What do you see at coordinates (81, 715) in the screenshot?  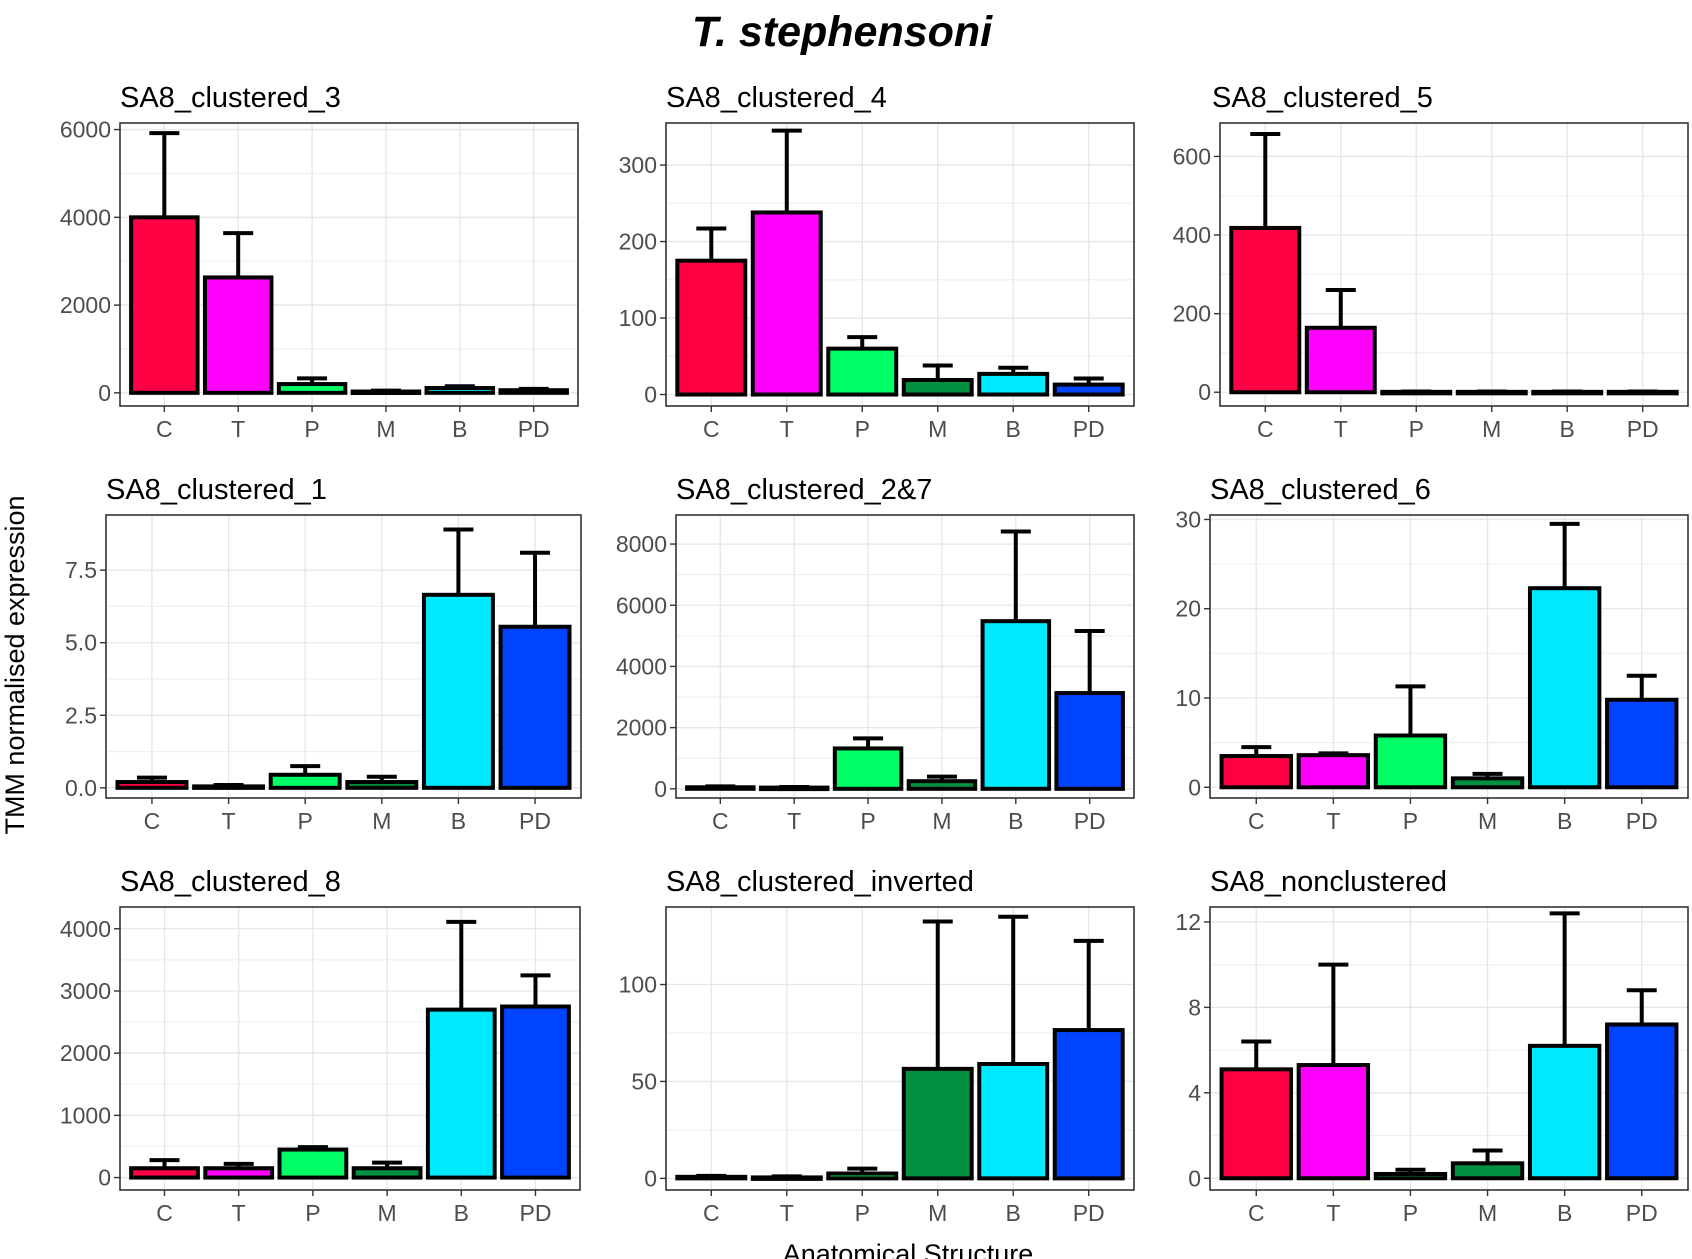 I see `y-tick-label: 2.5` at bounding box center [81, 715].